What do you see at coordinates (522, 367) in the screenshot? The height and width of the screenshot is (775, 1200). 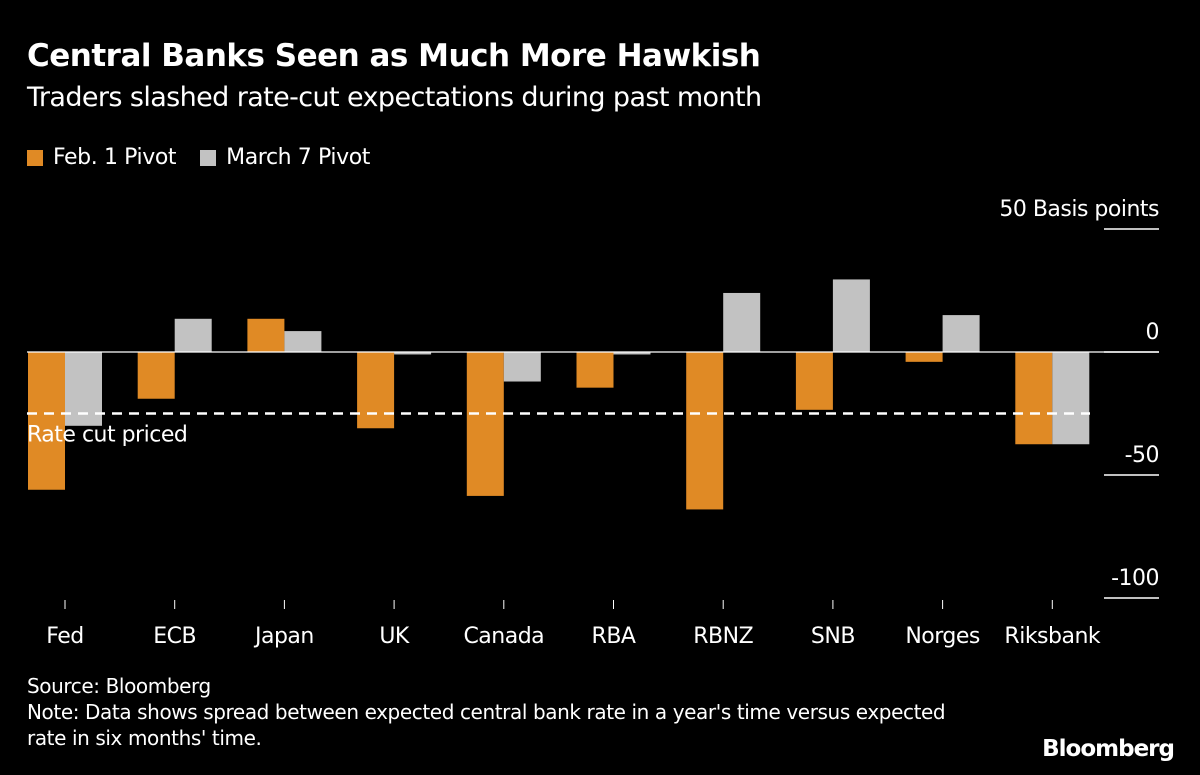 I see `bar-march-canada` at bounding box center [522, 367].